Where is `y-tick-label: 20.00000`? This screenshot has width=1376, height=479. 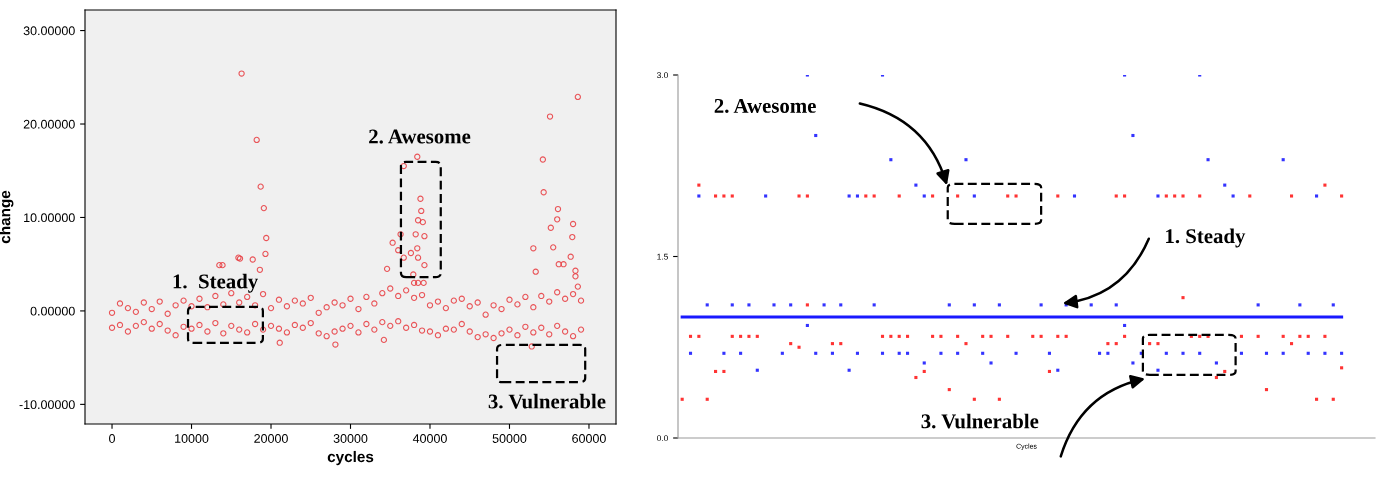
y-tick-label: 20.00000 is located at coordinates (49, 124).